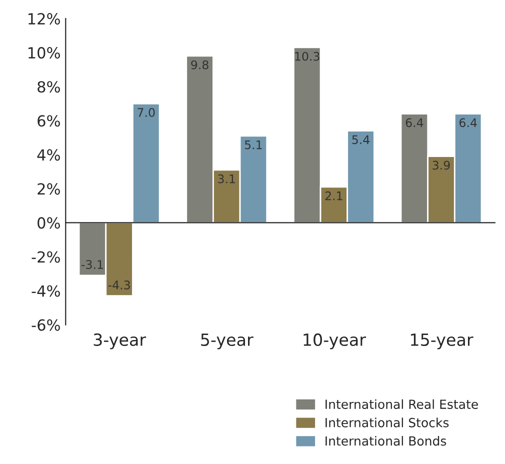 This screenshot has width=505, height=464. What do you see at coordinates (46, 291) in the screenshot?
I see `y-tick-label: -4%` at bounding box center [46, 291].